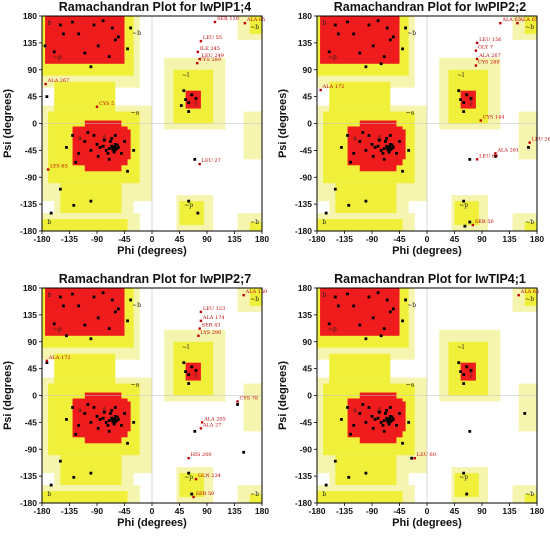 The height and width of the screenshot is (544, 550). Describe the element at coordinates (106, 104) in the screenshot. I see `residue-label: CYS 5` at that location.